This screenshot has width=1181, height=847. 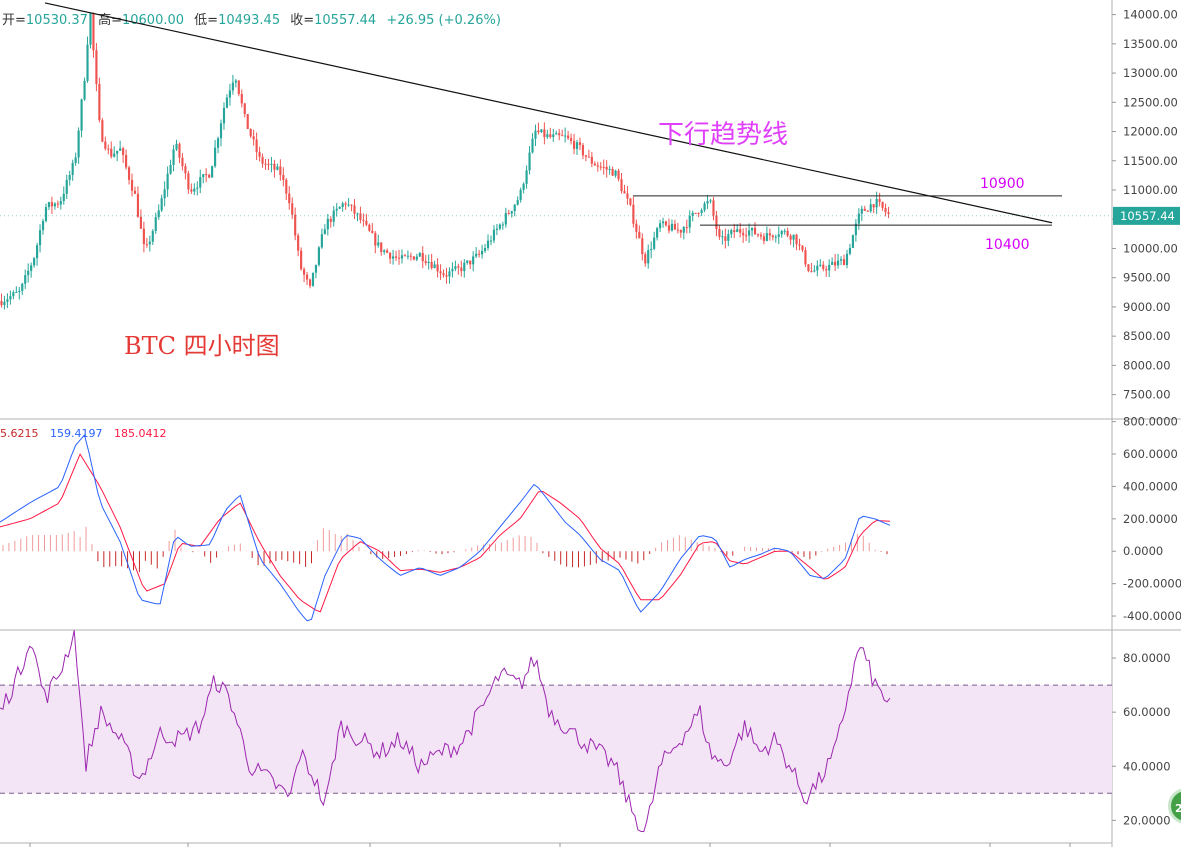 What do you see at coordinates (110, 20) in the screenshot?
I see `high-label: 高=` at bounding box center [110, 20].